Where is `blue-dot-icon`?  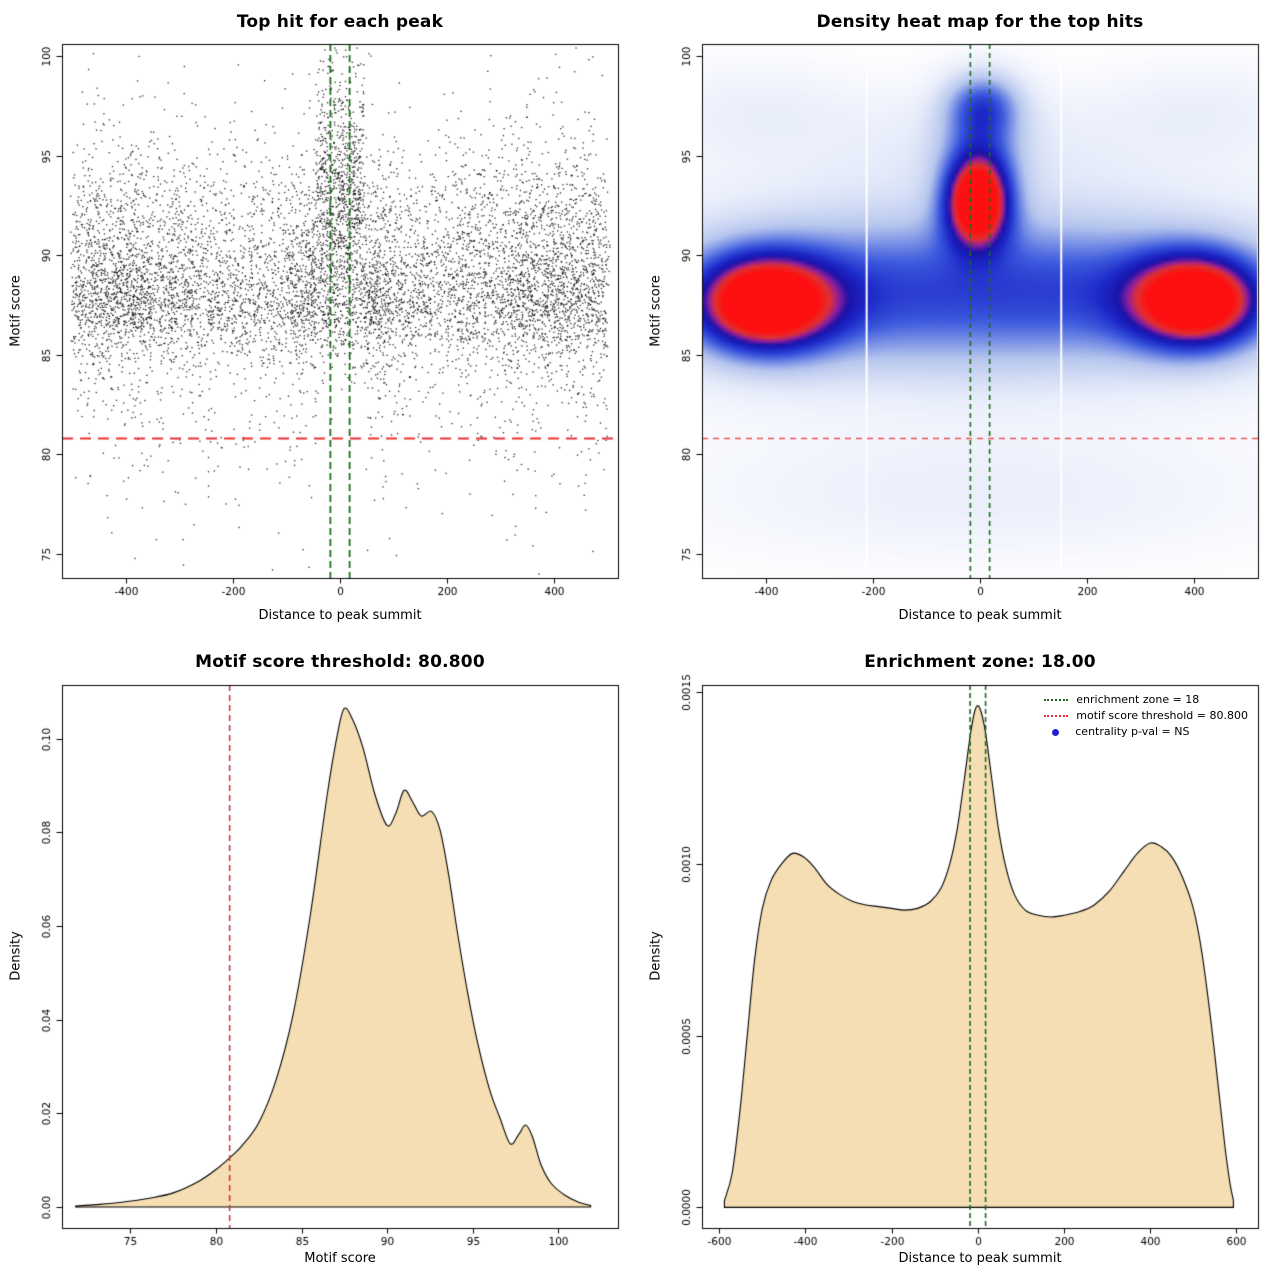
blue-dot-icon is located at coordinates (1056, 732).